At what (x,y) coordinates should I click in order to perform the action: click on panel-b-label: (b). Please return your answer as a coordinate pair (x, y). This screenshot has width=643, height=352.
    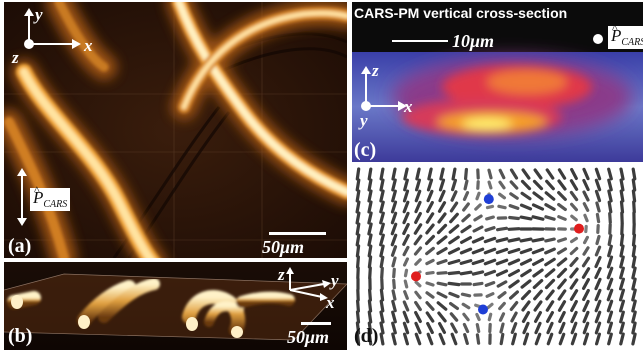
    Looking at the image, I should click on (20, 336).